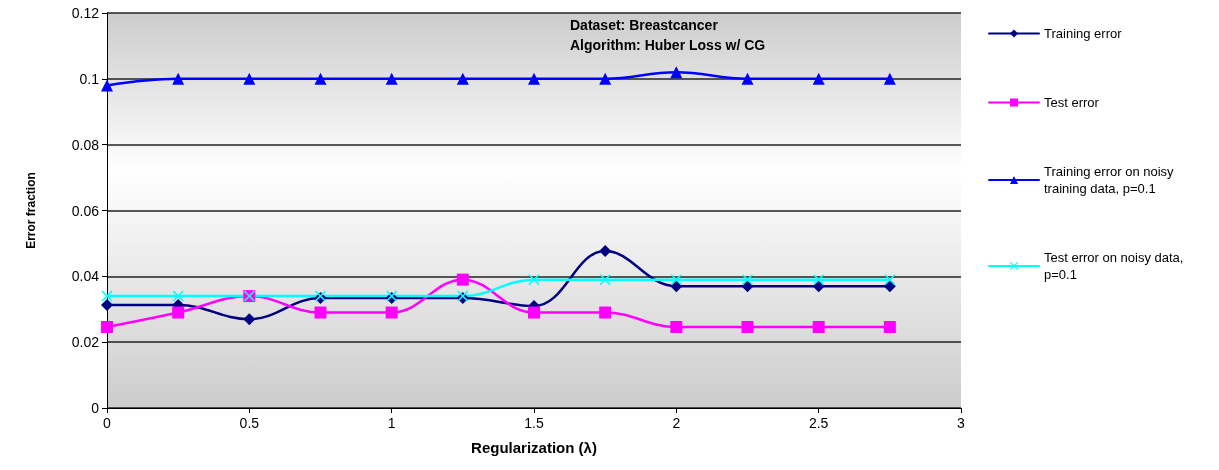  I want to click on y-axis-title: Error fraction, so click(31, 210).